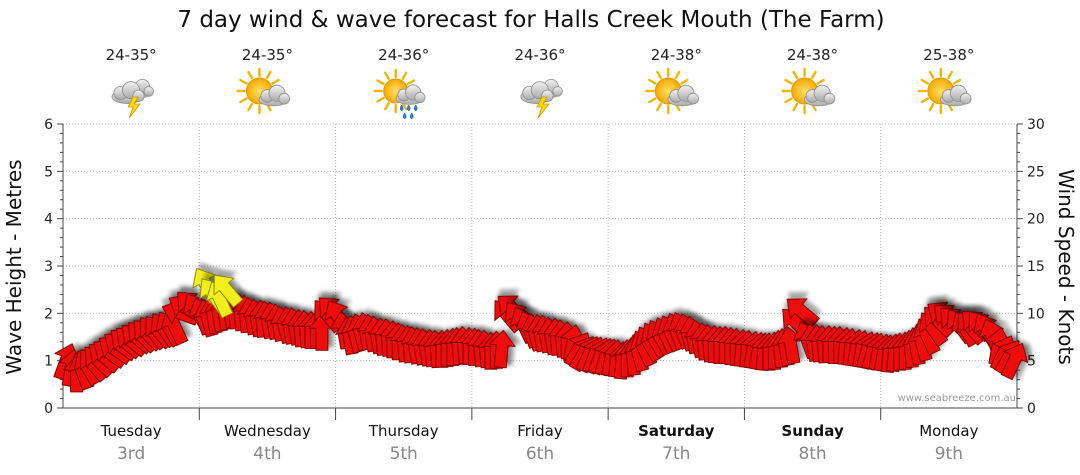 The height and width of the screenshot is (475, 1080). Describe the element at coordinates (404, 454) in the screenshot. I see `date-label: 5th` at that location.